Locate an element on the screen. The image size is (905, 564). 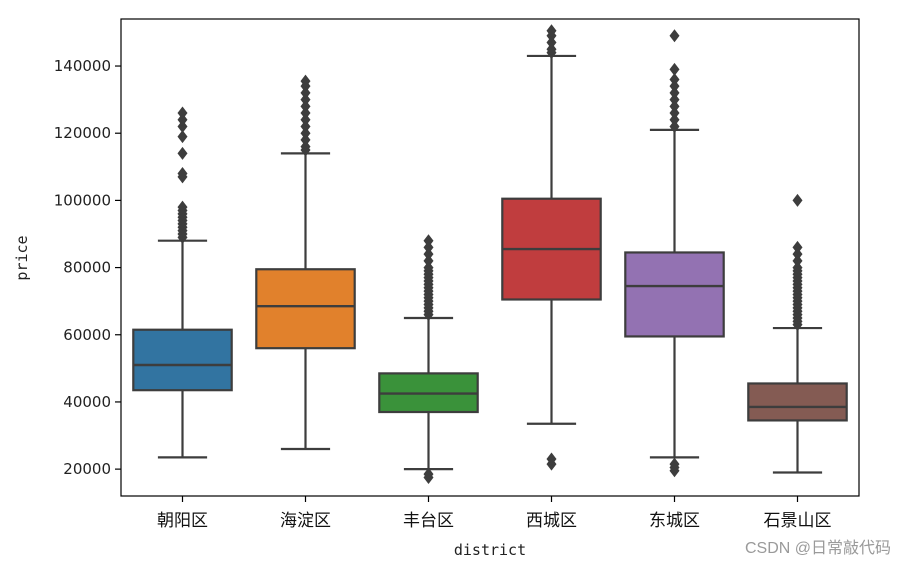
y-tick-label: 20000 is located at coordinates (87, 469).